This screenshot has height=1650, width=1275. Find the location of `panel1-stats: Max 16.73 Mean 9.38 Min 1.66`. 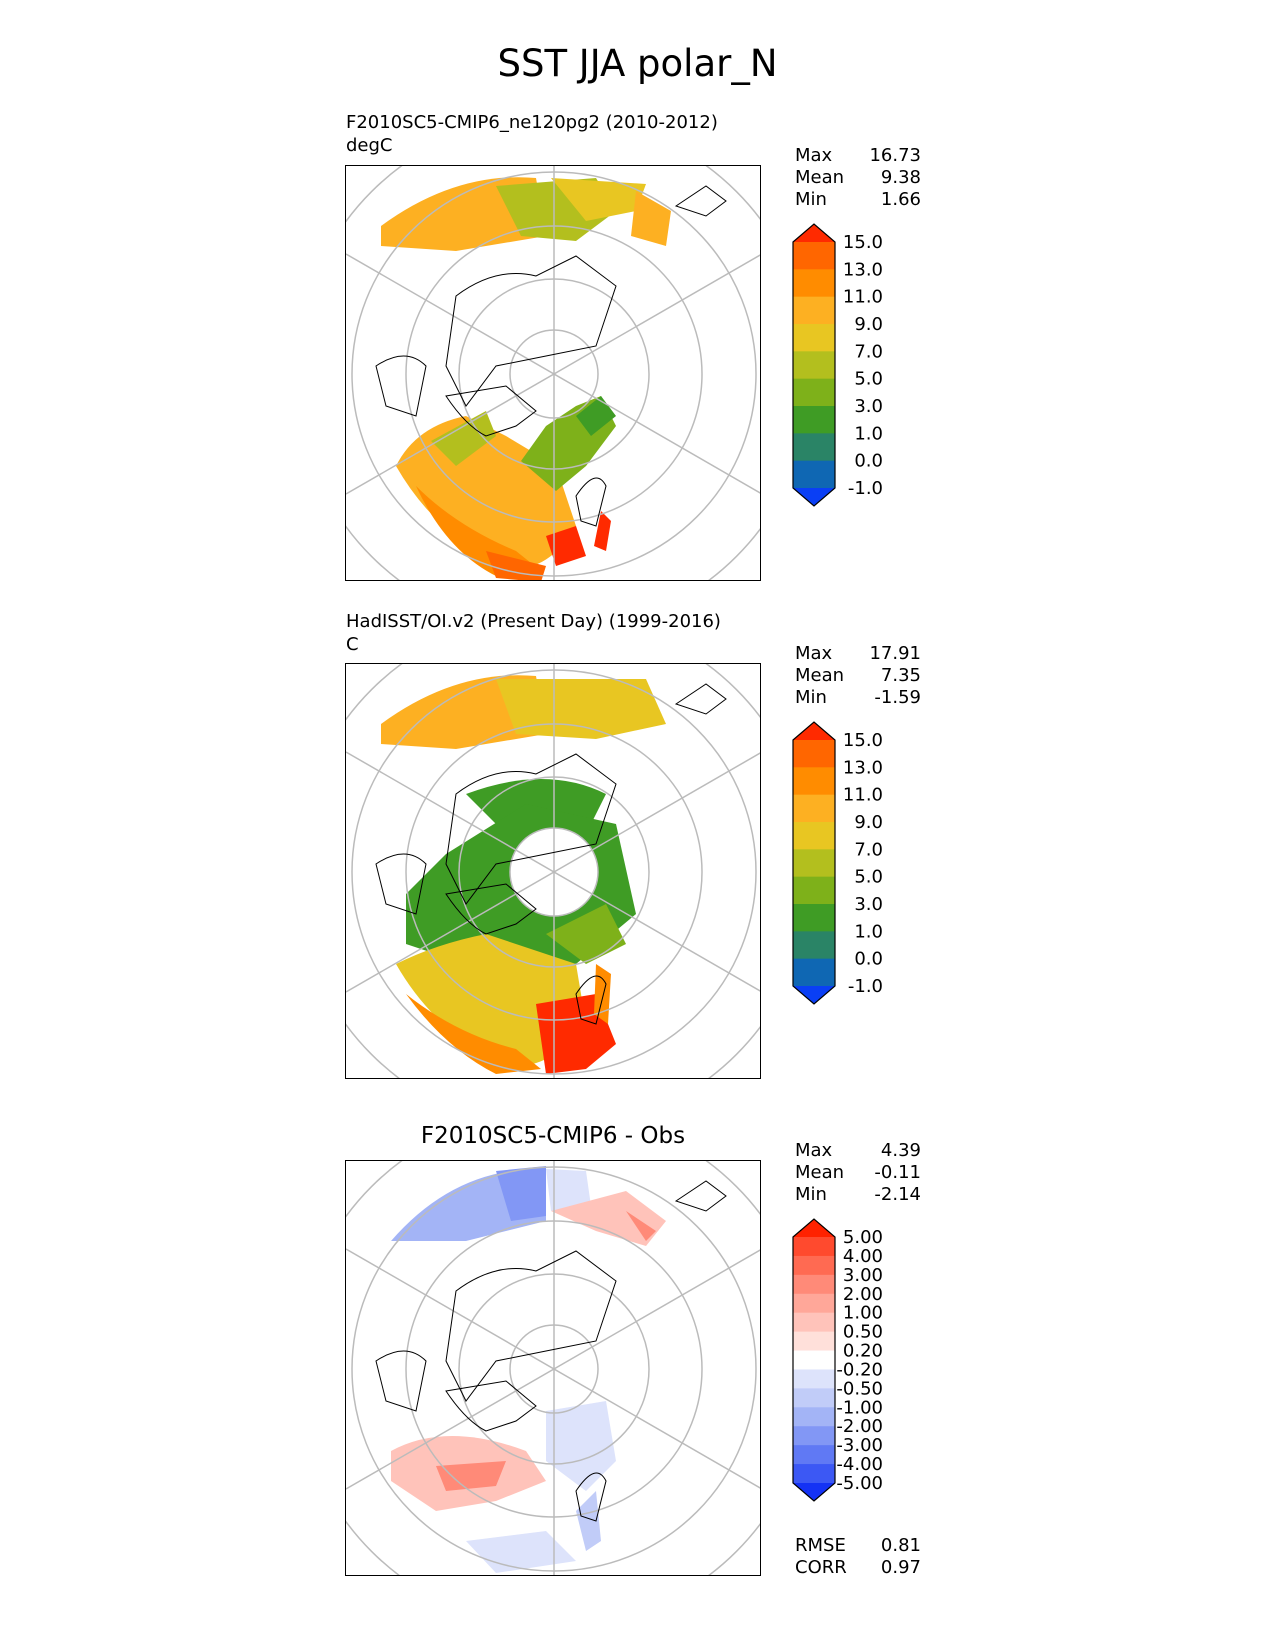

panel1-stats: Max 16.73 Mean 9.38 Min 1.66 is located at coordinates (858, 178).